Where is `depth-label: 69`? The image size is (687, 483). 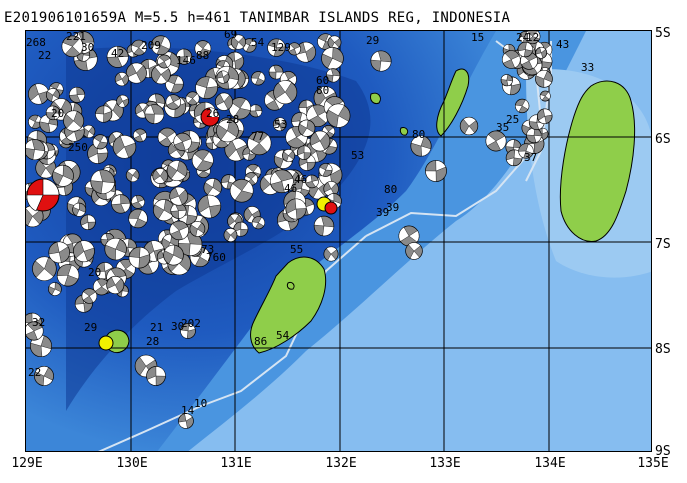 depth-label: 69 is located at coordinates (230, 36).